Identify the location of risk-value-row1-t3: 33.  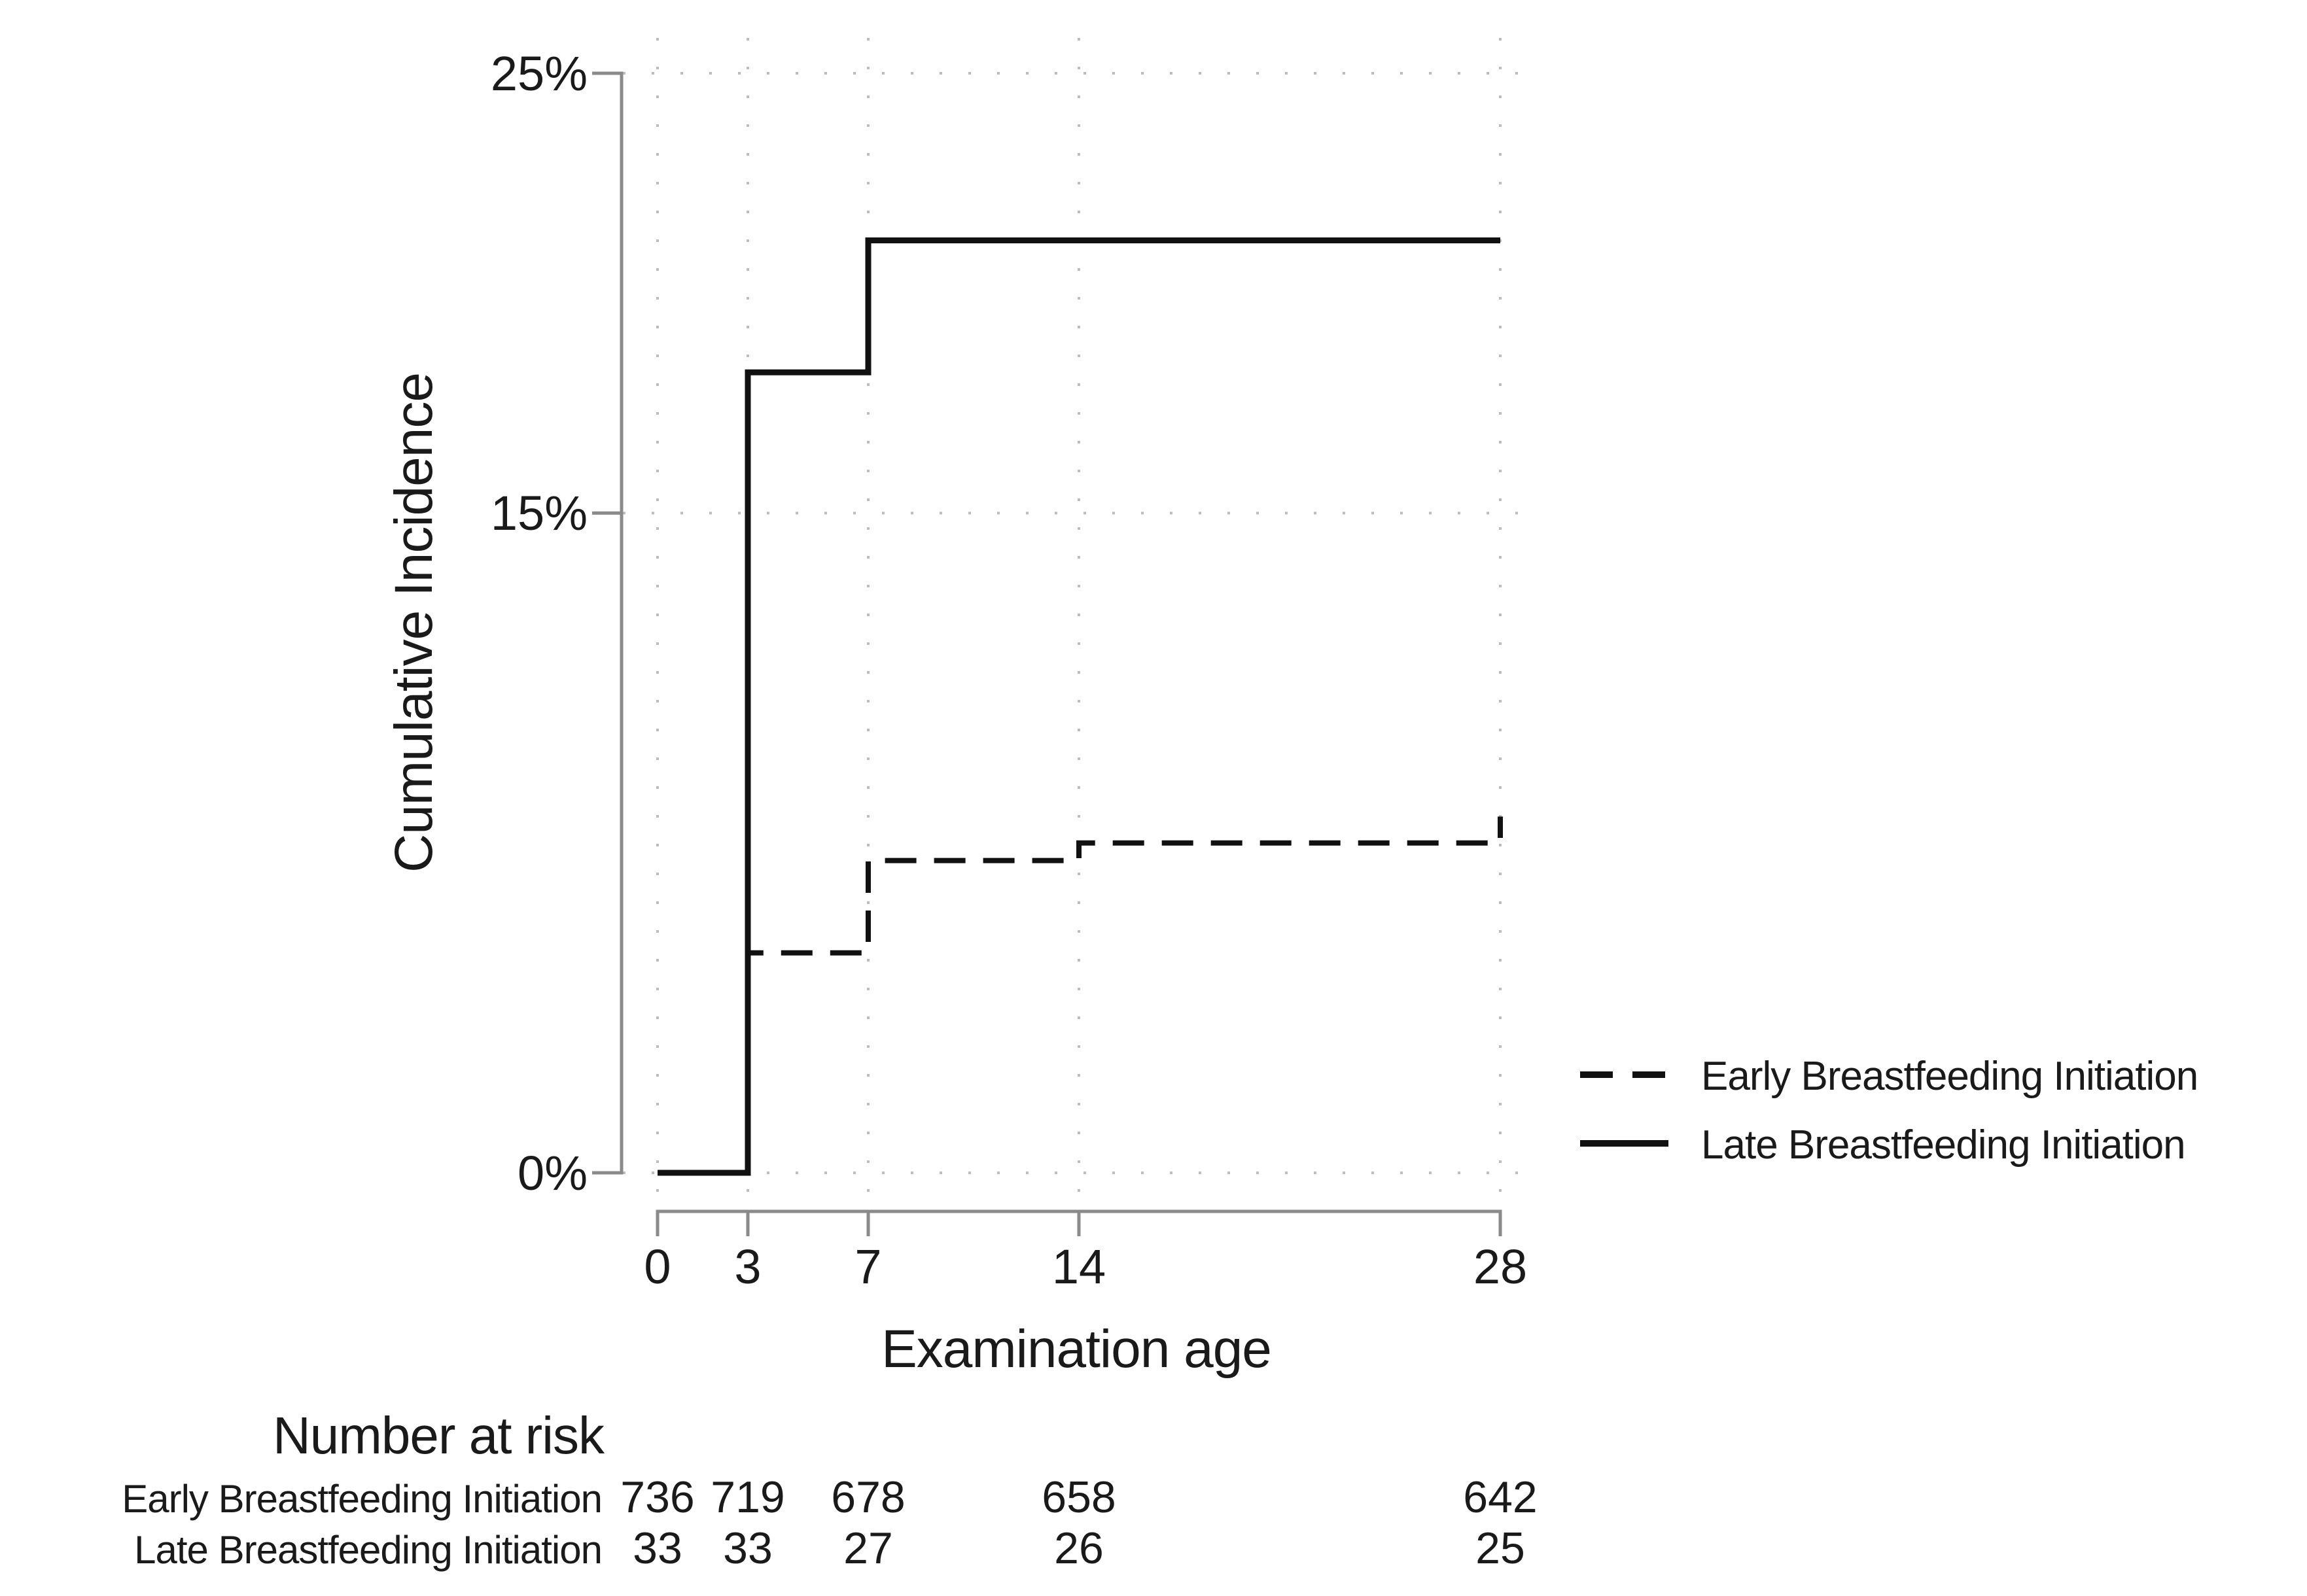
(748, 1548).